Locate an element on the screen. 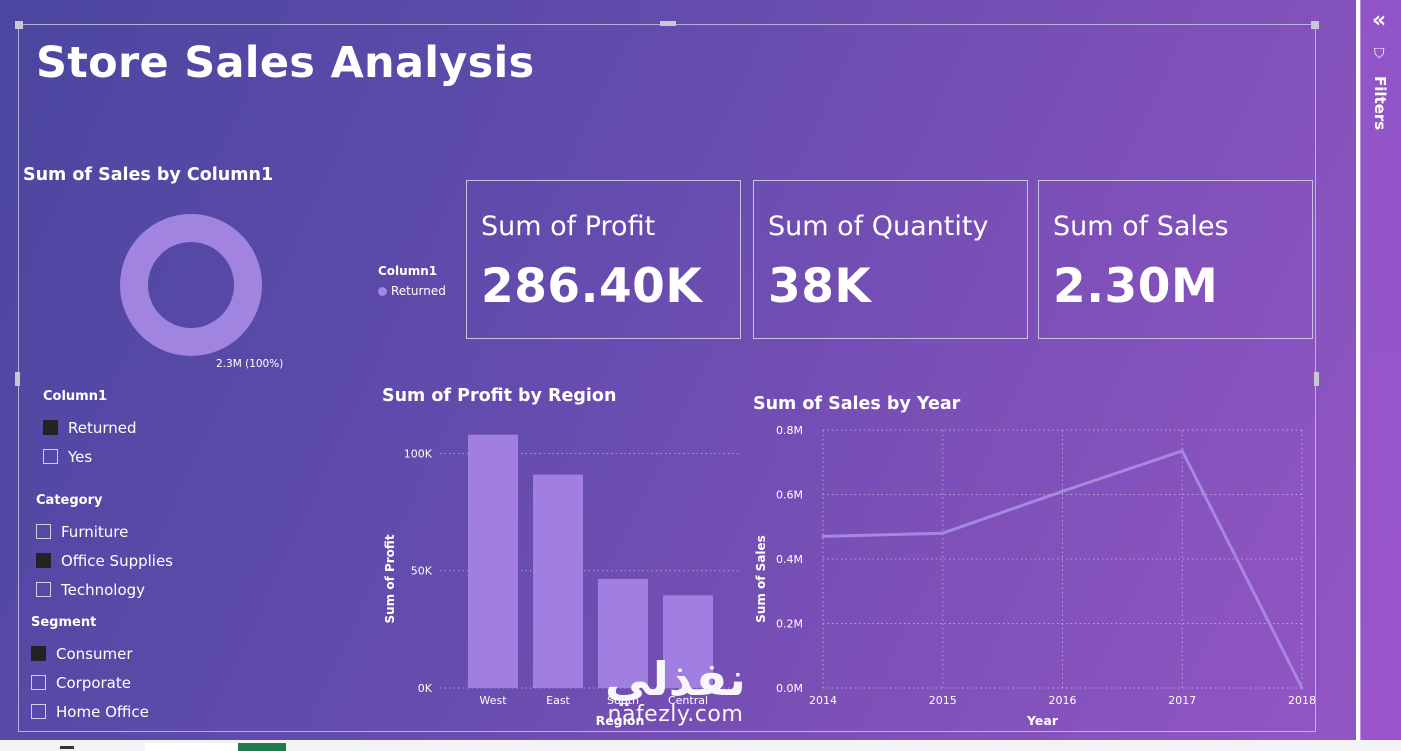  line-point-2018 is located at coordinates (1302, 688).